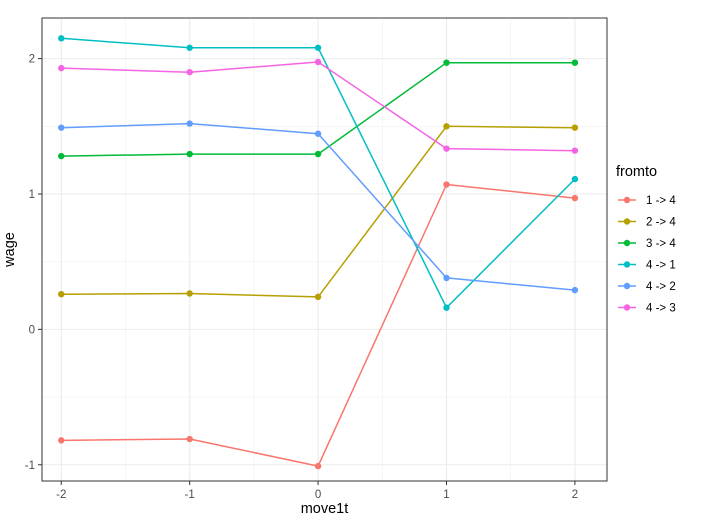 The width and height of the screenshot is (720, 525). What do you see at coordinates (636, 172) in the screenshot?
I see `legend-title: fromto` at bounding box center [636, 172].